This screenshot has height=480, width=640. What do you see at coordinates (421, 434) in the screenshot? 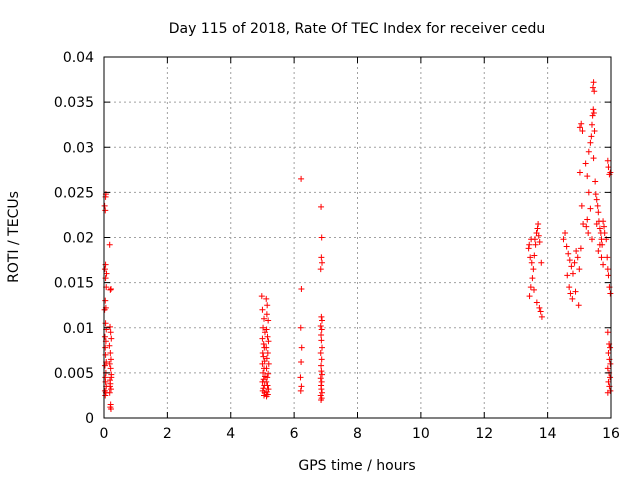
I see `x-tick-label: 10` at bounding box center [421, 434].